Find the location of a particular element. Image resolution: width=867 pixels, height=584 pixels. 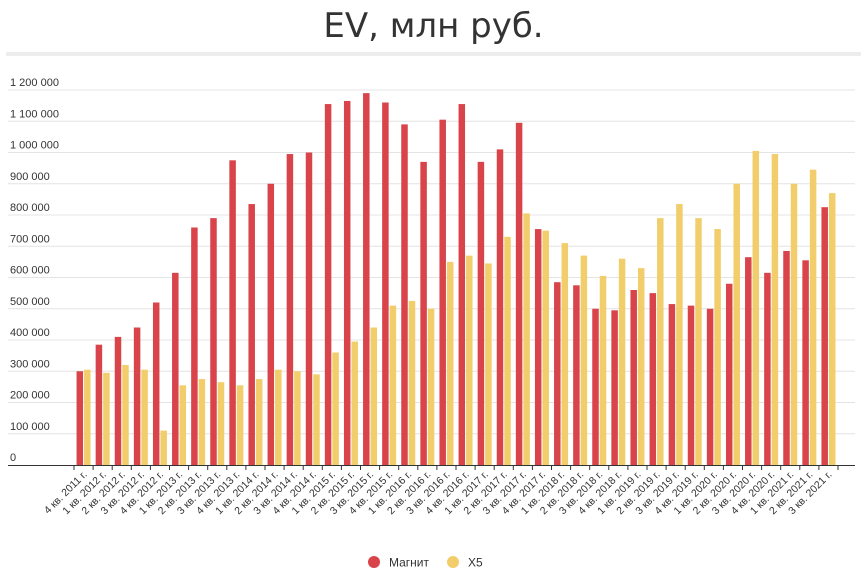

y-tick-label: 700 000 is located at coordinates (30, 239).